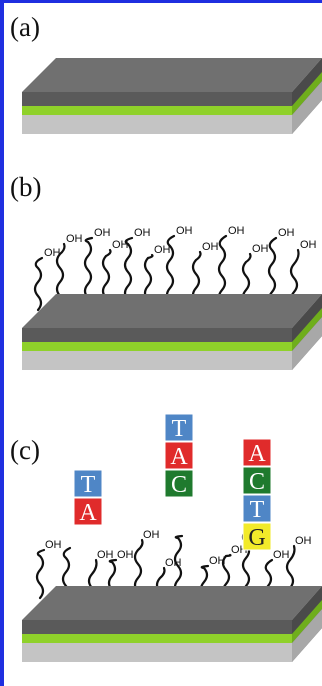  Describe the element at coordinates (157, 110) in the screenshot. I see `substrate-a-green-layer` at that location.